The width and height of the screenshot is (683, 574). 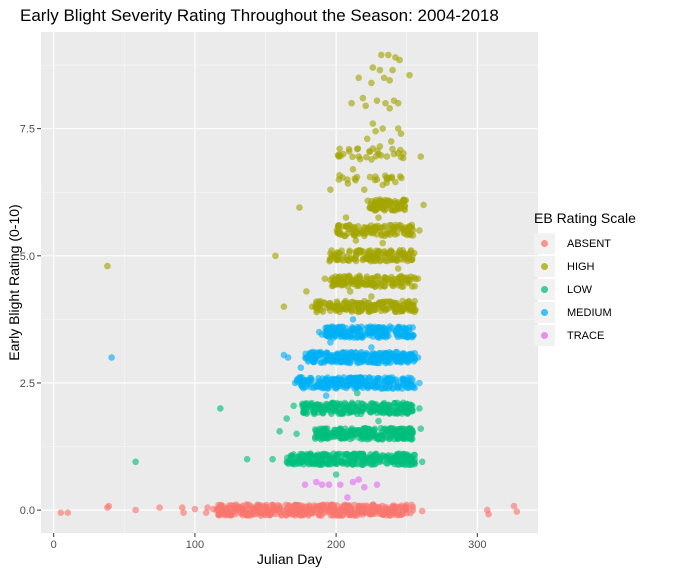 What do you see at coordinates (585, 278) in the screenshot?
I see `legend: EB Rating Scale ABSENT HIGH LOW MEDIUM TRACE` at bounding box center [585, 278].